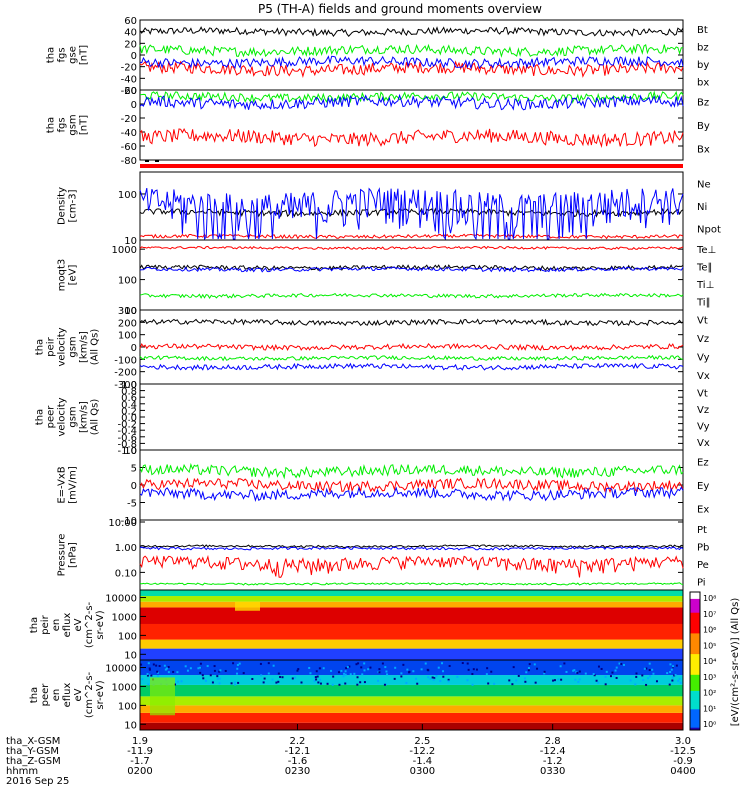  What do you see at coordinates (73, 275) in the screenshot?
I see `y-axis-label: [eV]` at bounding box center [73, 275].